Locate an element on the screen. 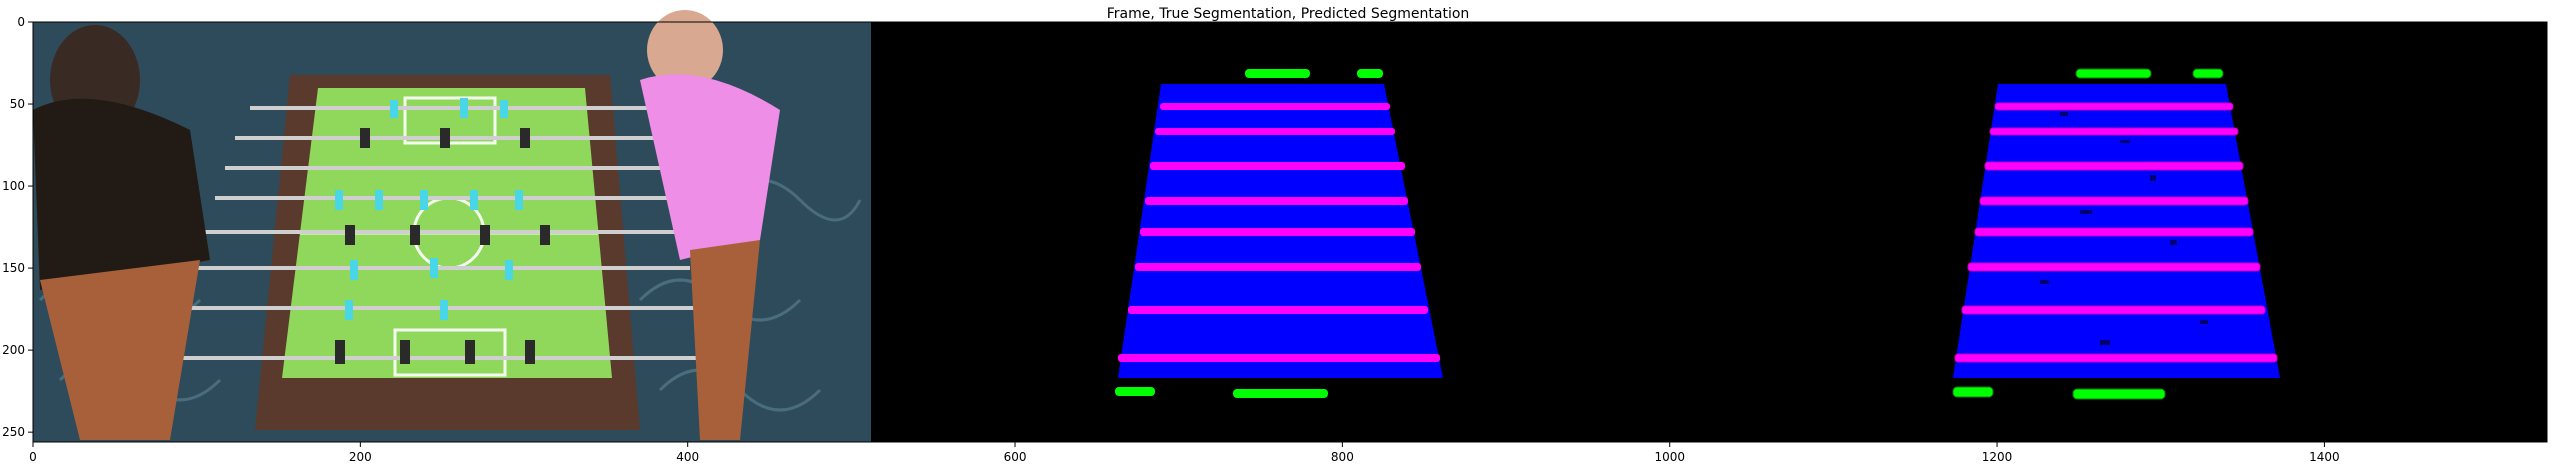 The image size is (2554, 465). pred-seg-noise is located at coordinates (2124, 228).